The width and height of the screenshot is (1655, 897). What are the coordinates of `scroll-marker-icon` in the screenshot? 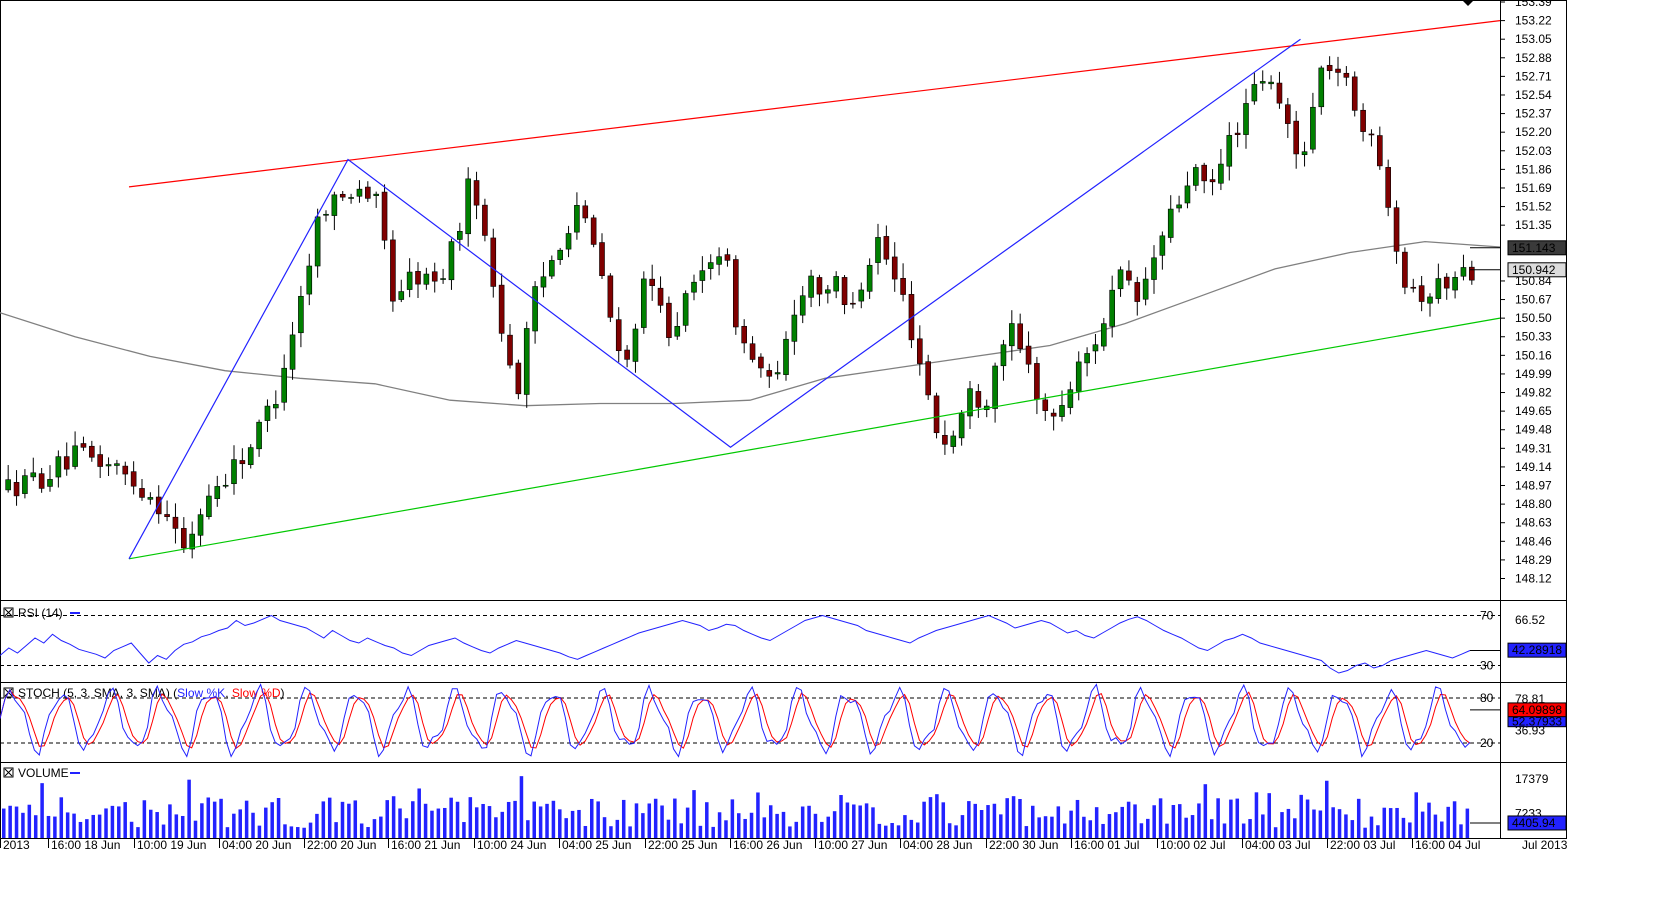 It's located at (1468, 3).